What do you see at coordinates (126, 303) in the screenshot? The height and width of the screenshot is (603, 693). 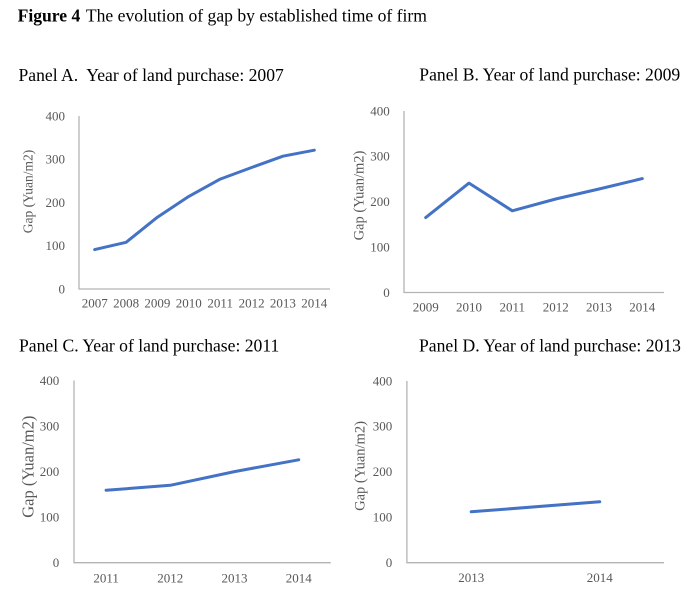 I see `svg-text: 2008` at bounding box center [126, 303].